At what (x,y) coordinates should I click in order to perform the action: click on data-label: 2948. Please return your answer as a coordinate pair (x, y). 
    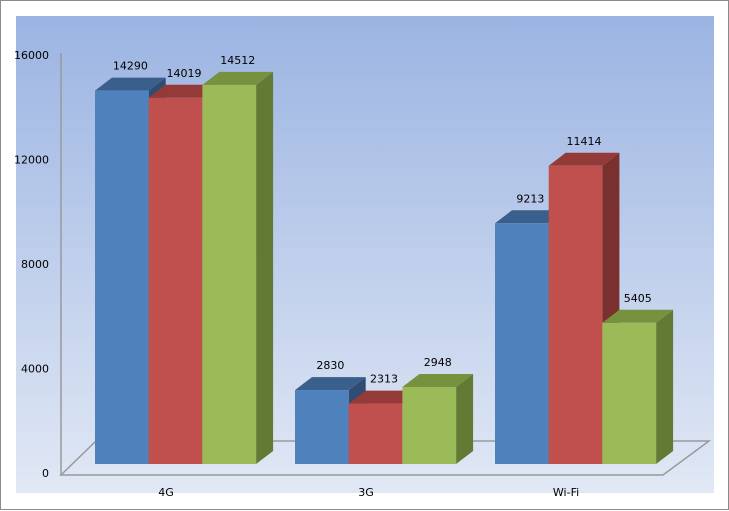
    Looking at the image, I should click on (438, 362).